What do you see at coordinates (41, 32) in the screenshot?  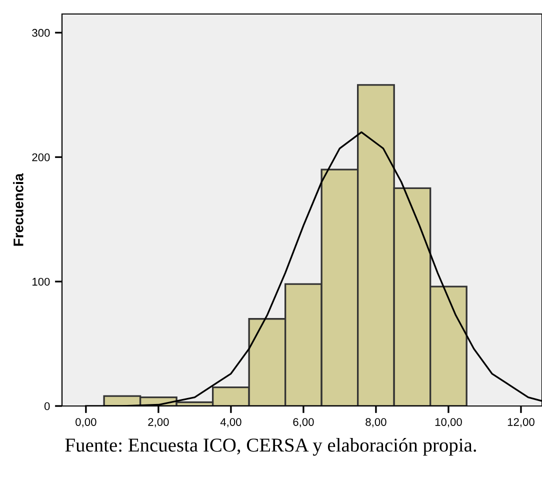 I see `y-tick-label: 300` at bounding box center [41, 32].